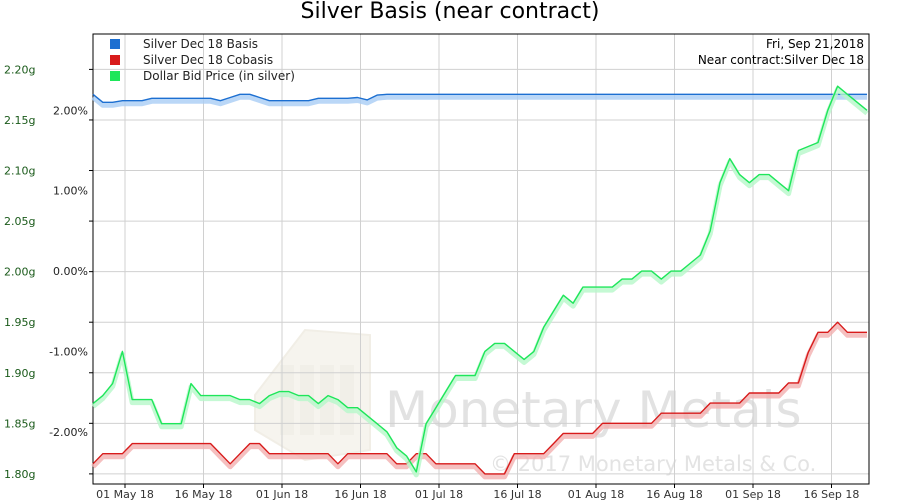 The height and width of the screenshot is (500, 900). I want to click on legend-swatch-basis, so click(115, 44).